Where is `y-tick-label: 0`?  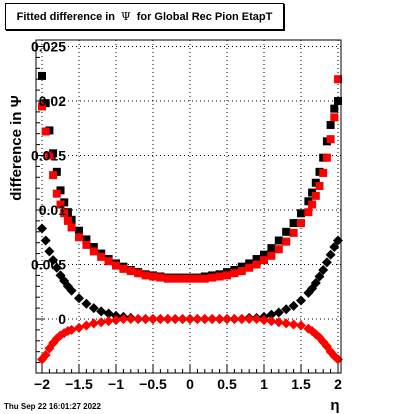 y-tick-label: 0 is located at coordinates (62, 319).